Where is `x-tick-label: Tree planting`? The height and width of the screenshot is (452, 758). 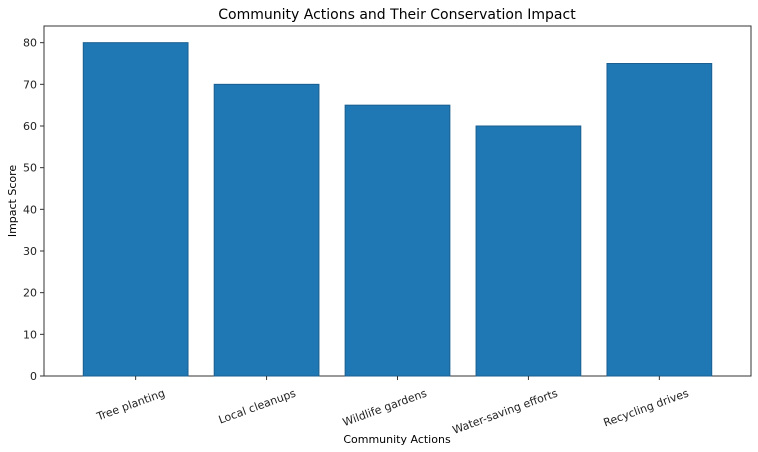 x-tick-label: Tree planting is located at coordinates (130, 405).